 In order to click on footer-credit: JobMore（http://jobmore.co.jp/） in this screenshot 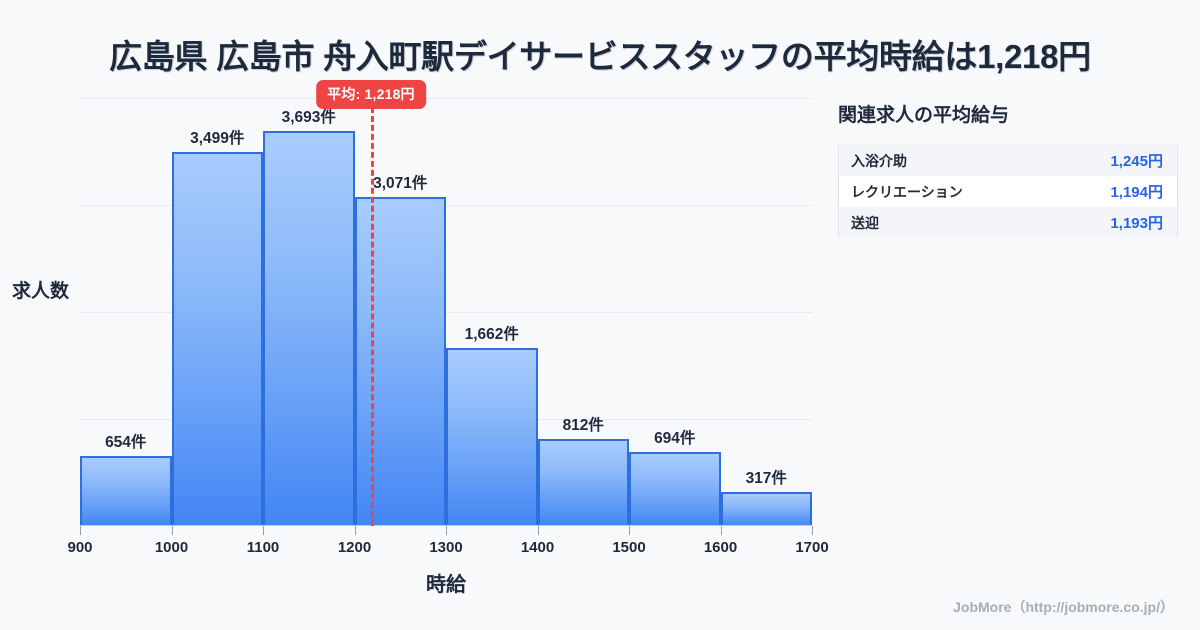, I will do `click(1063, 607)`.